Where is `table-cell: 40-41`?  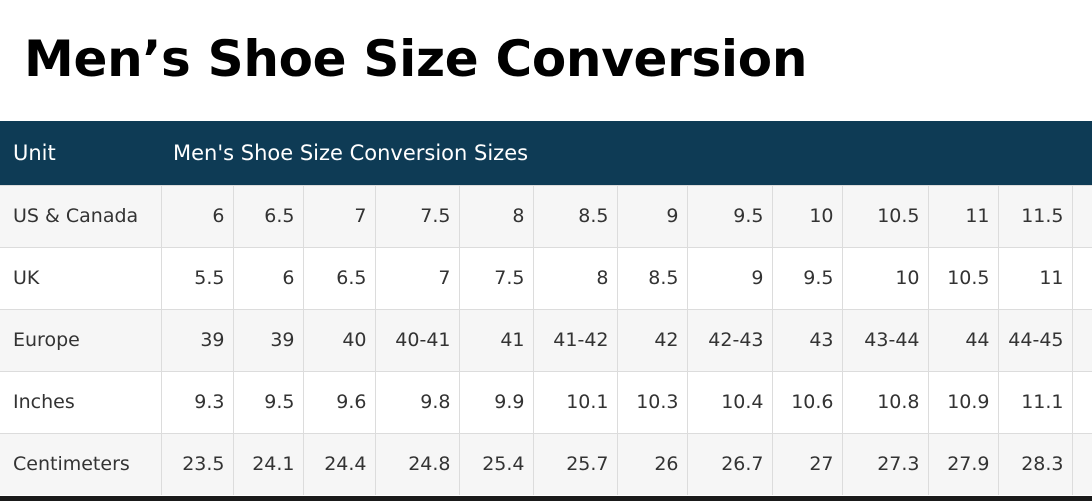 table-cell: 40-41 is located at coordinates (417, 340).